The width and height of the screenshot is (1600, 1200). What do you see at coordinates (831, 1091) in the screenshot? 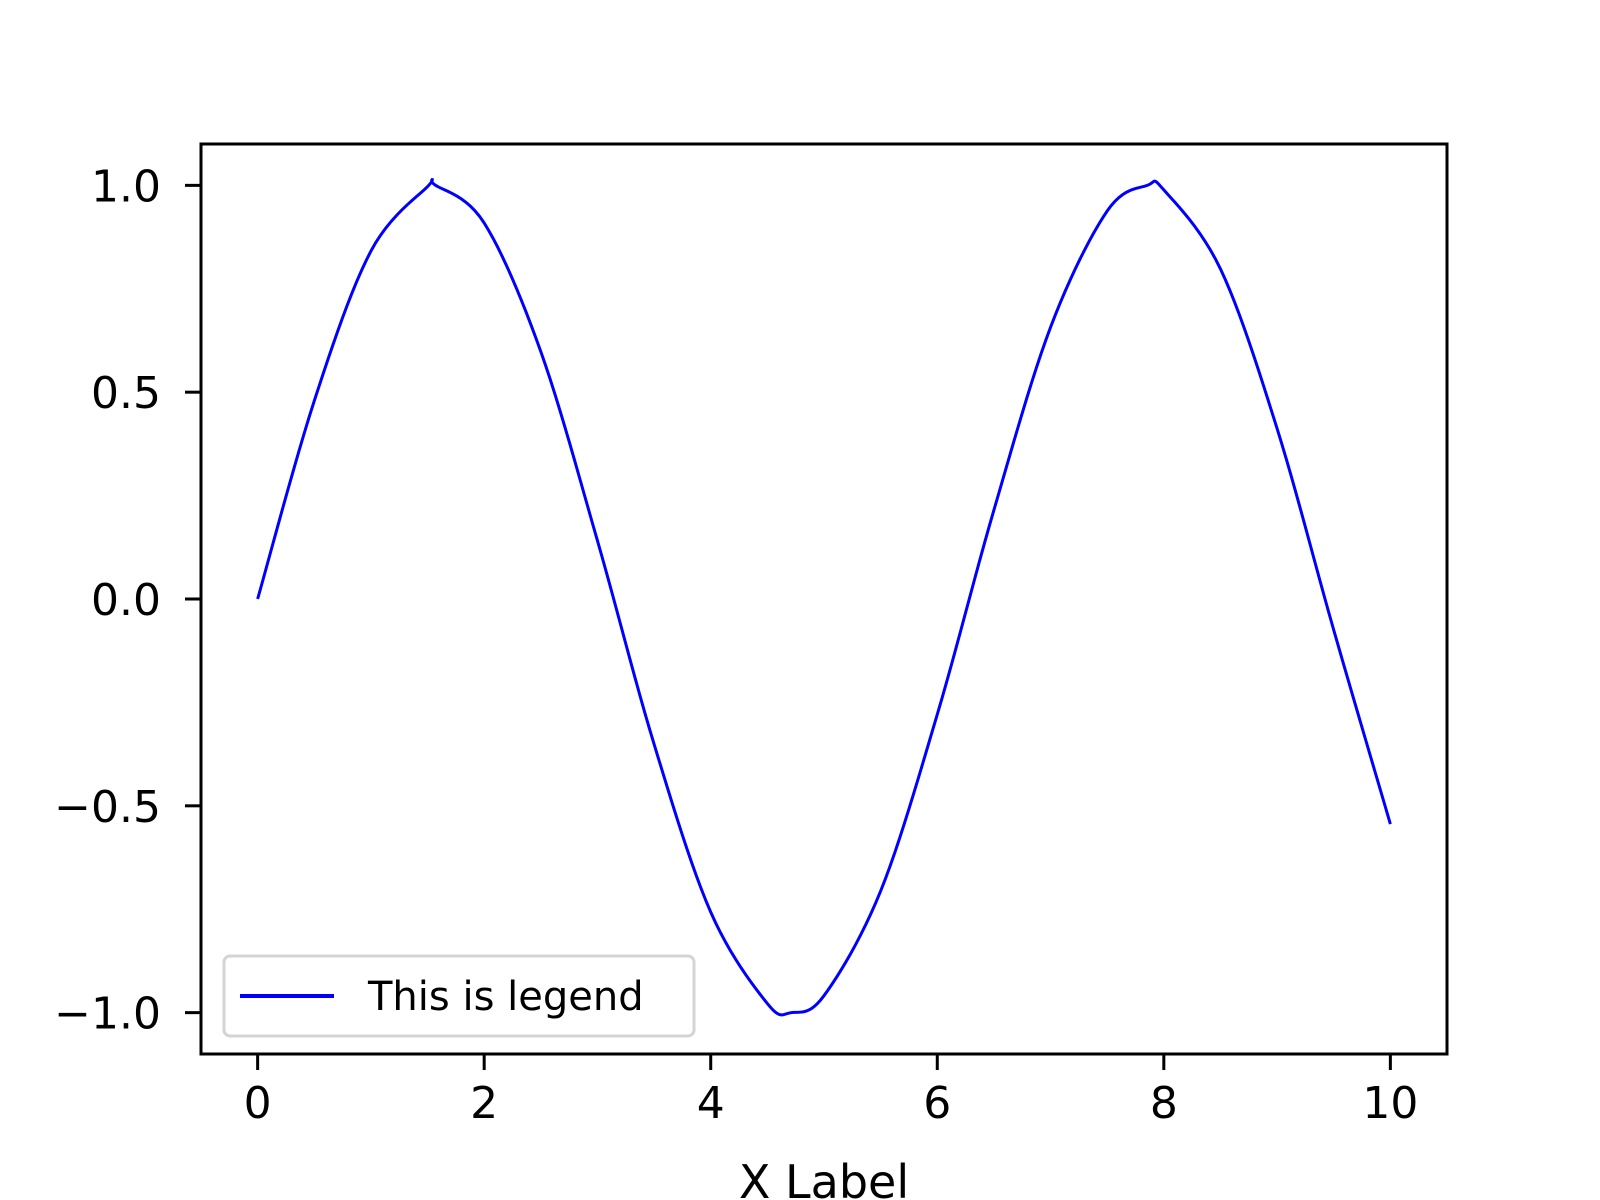
I see `x-axis-ticks: 0 2 4 6 8 10` at bounding box center [831, 1091].